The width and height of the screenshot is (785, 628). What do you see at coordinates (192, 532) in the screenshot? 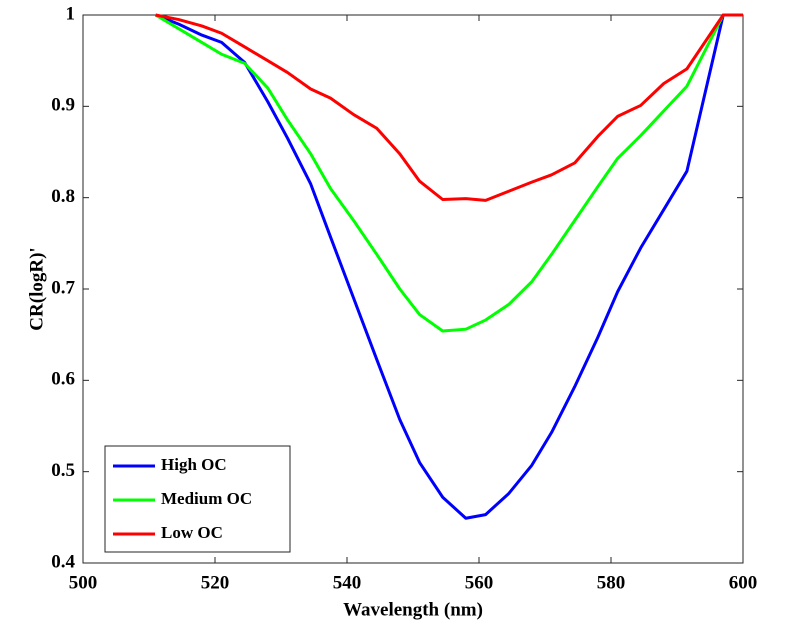
I see `legend-label: Low OC` at bounding box center [192, 532].